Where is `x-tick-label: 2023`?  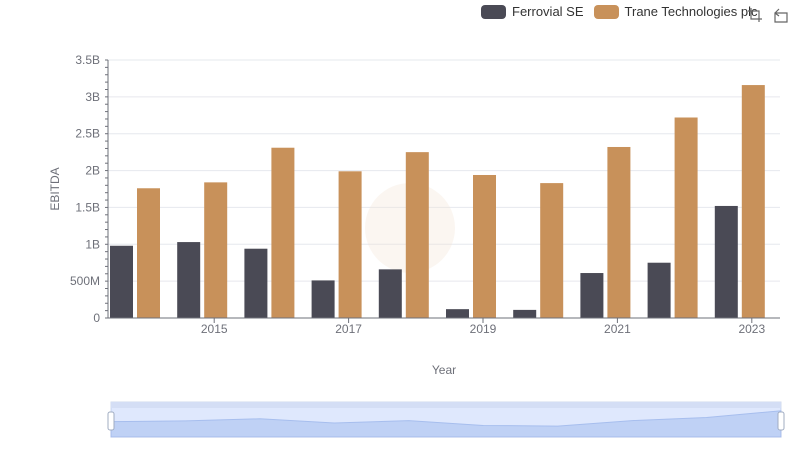
x-tick-label: 2023 is located at coordinates (751, 329).